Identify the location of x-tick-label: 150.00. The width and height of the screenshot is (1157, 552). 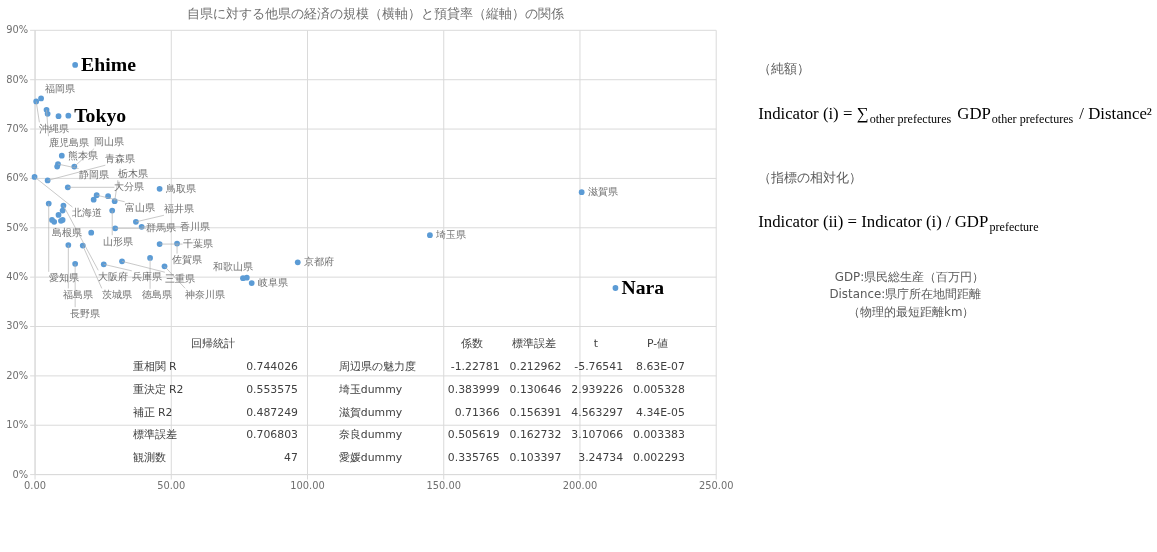
(443, 486).